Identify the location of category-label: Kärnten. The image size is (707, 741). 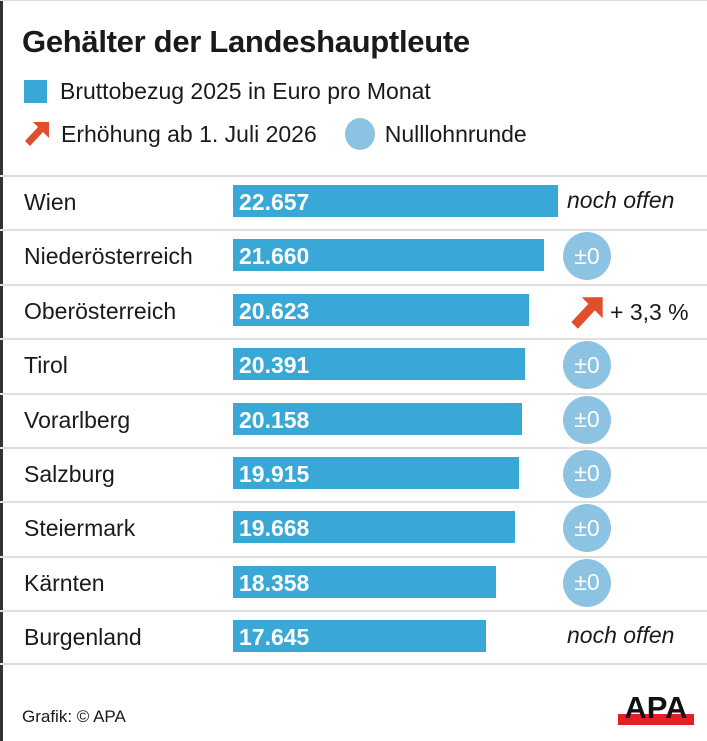
(64, 582).